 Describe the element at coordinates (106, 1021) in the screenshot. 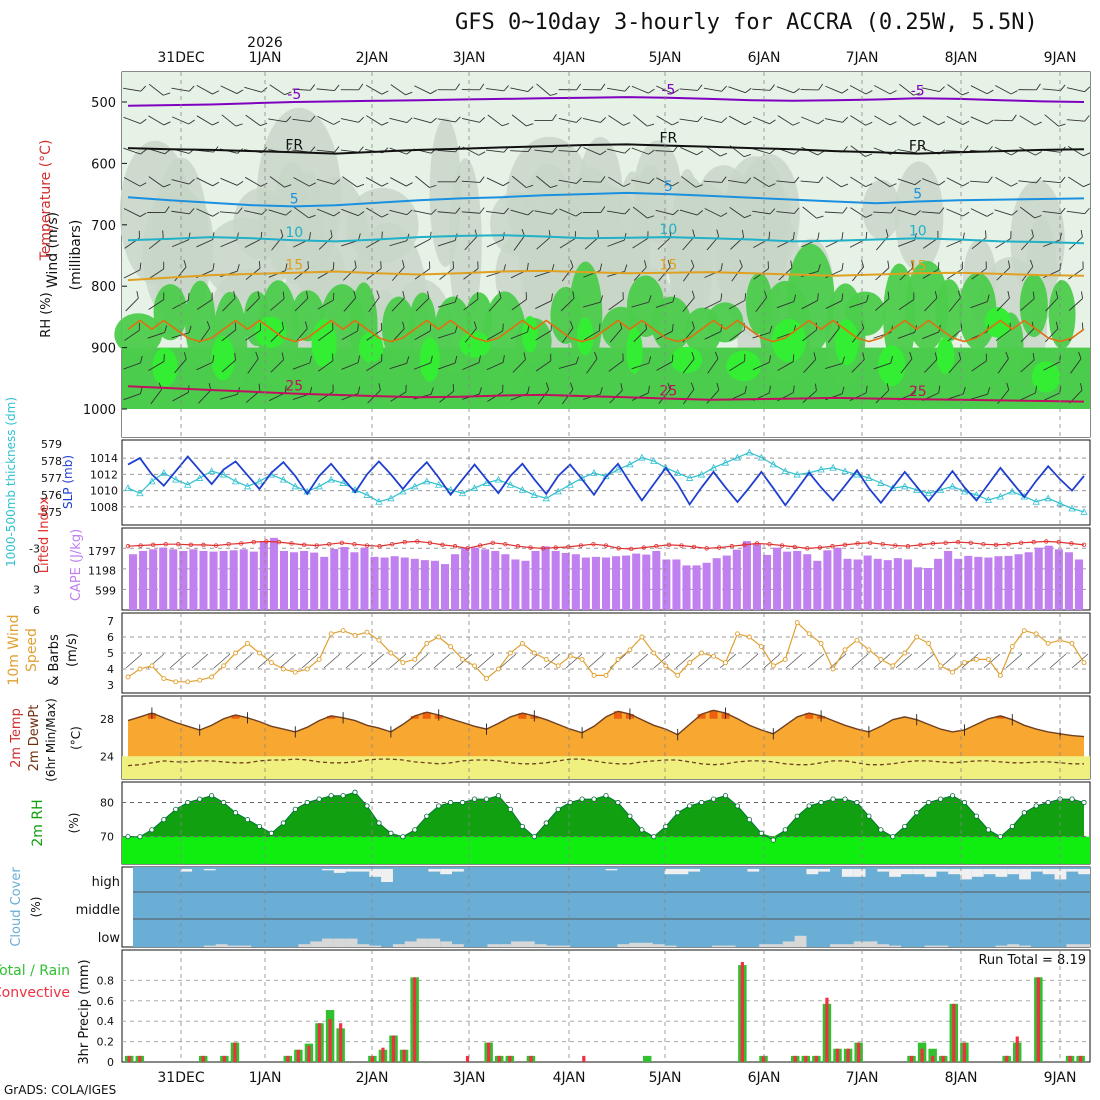

I see `precip-tick-label: 0.4` at that location.